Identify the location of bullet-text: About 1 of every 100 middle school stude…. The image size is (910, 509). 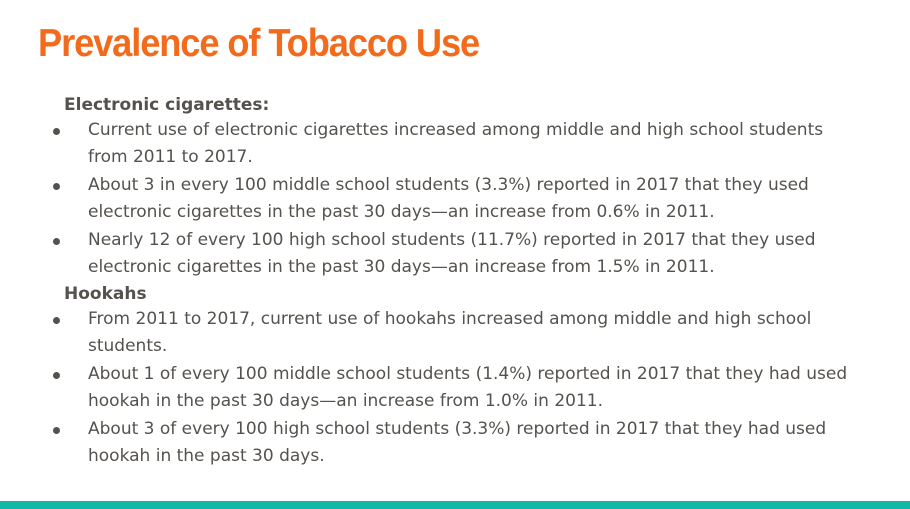
(468, 387).